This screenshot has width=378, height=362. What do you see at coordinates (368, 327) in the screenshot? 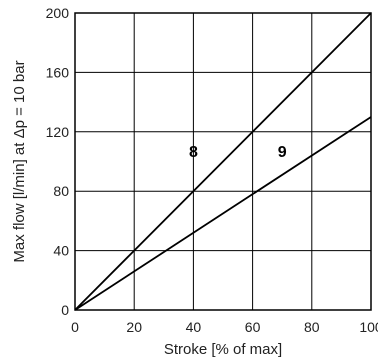
I see `x-tick-label: 100` at bounding box center [368, 327].